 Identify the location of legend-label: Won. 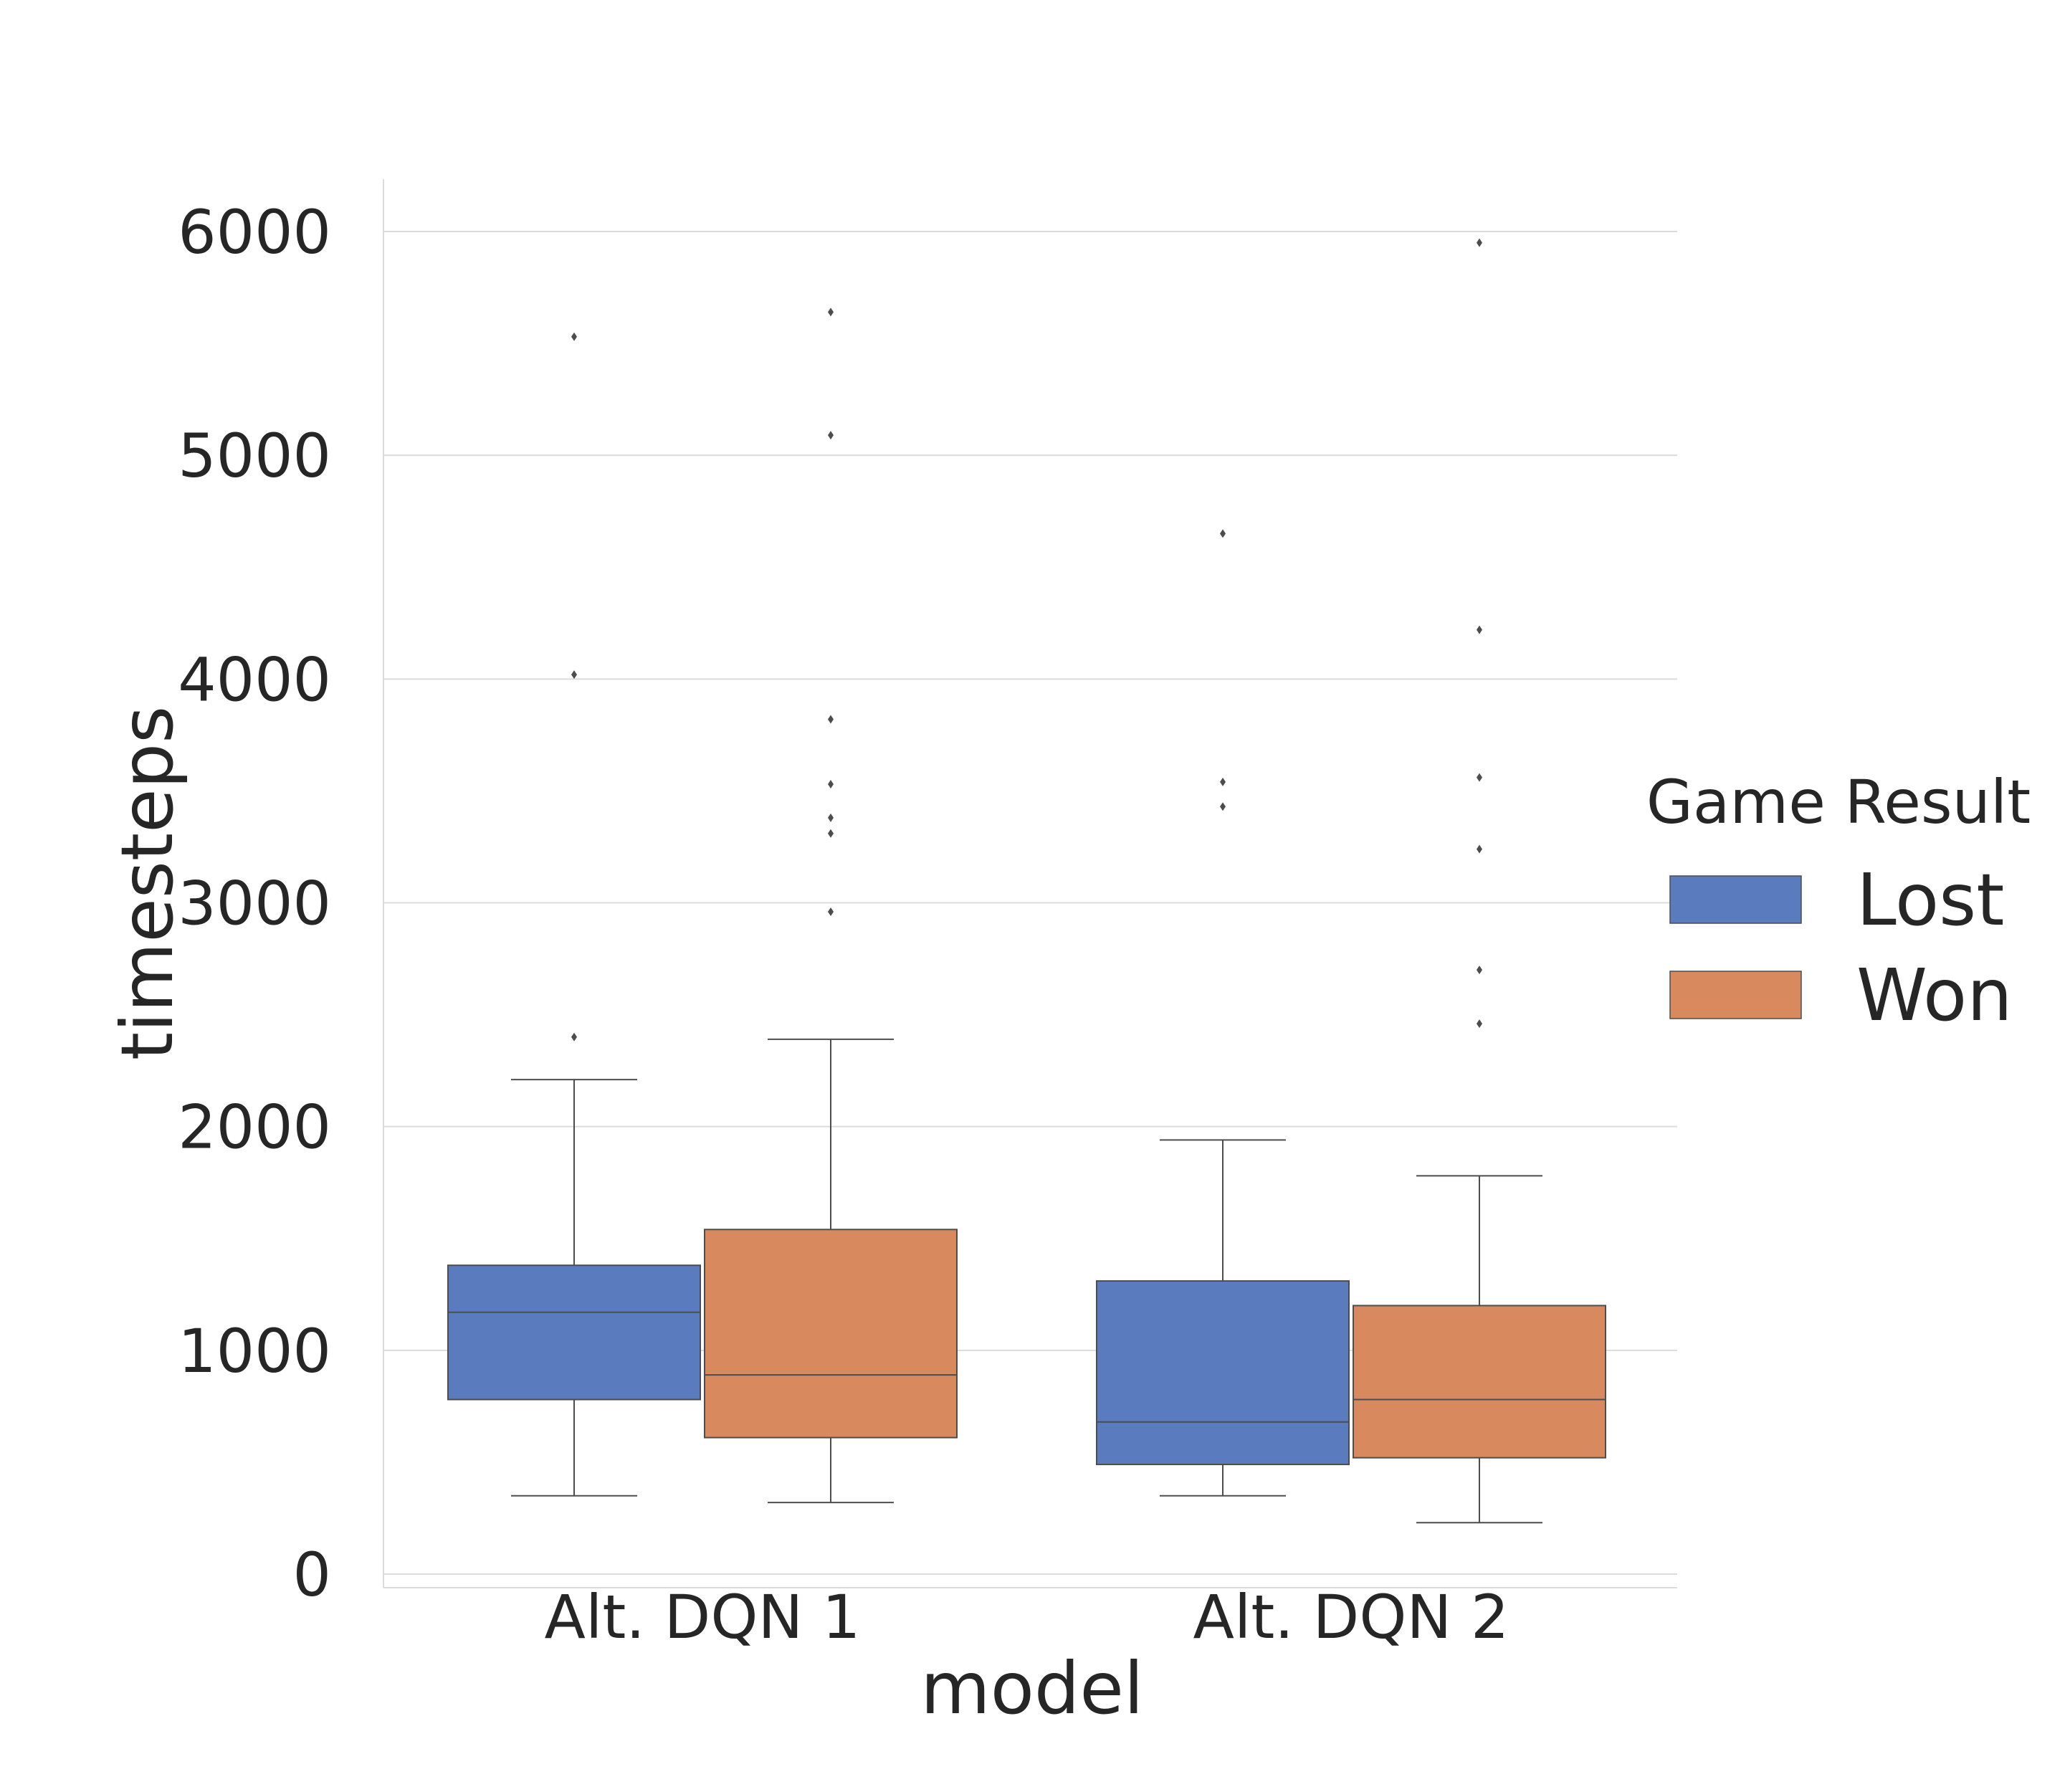
(1934, 995).